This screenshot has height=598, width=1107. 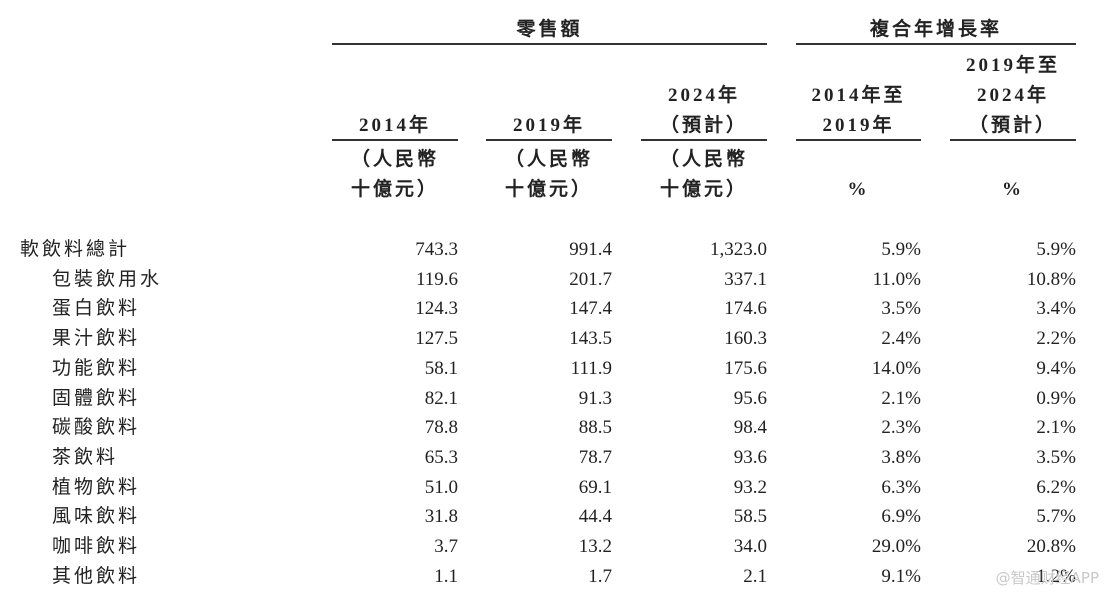 What do you see at coordinates (896, 279) in the screenshot?
I see `cell: 11.0%` at bounding box center [896, 279].